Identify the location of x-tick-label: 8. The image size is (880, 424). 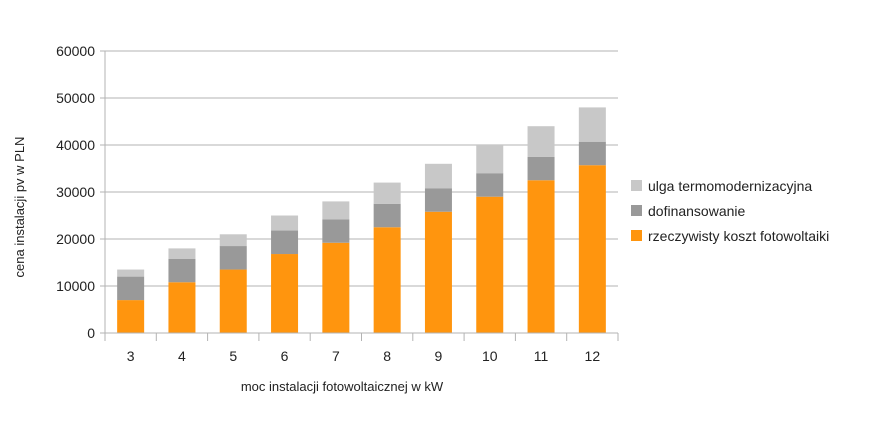
(387, 356).